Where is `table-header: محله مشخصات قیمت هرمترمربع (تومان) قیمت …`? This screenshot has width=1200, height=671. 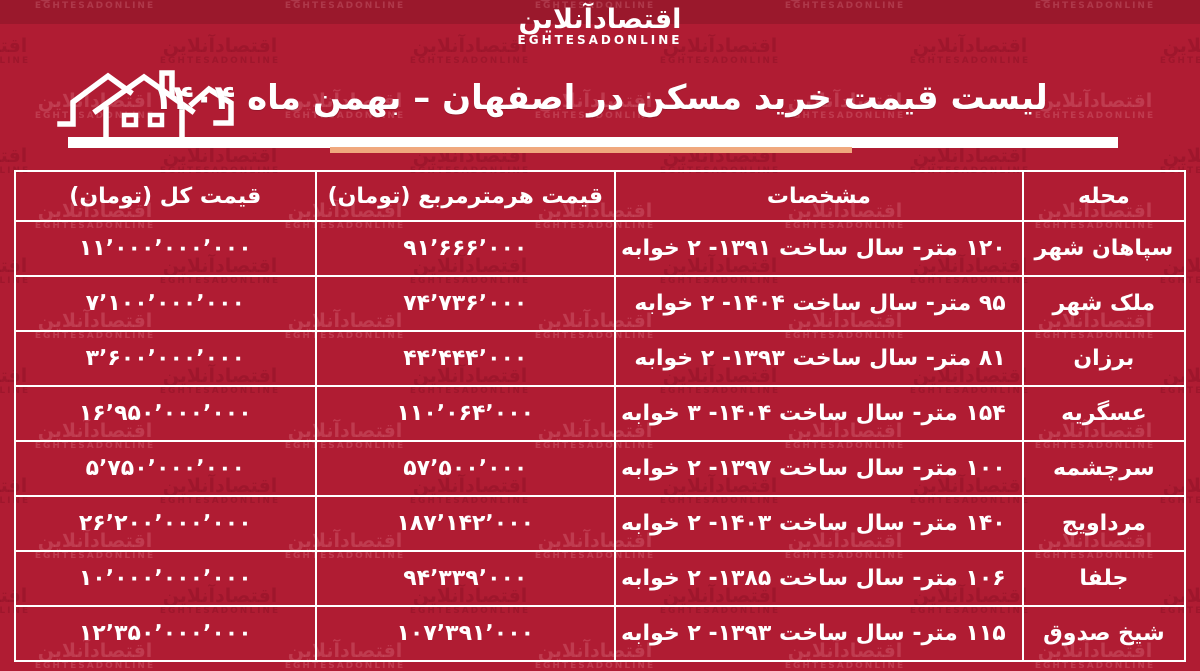
table-header: محله مشخصات قیمت هرمترمربع (تومان) قیمت … is located at coordinates (600, 196).